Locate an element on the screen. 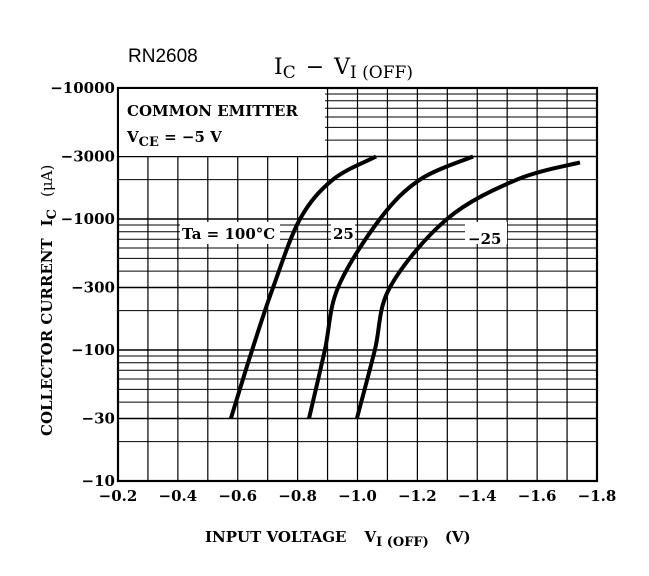 Image resolution: width=649 pixels, height=576 pixels. y-axis-label: COLLECTOR CURRENTIC(μA) is located at coordinates (49, 300).